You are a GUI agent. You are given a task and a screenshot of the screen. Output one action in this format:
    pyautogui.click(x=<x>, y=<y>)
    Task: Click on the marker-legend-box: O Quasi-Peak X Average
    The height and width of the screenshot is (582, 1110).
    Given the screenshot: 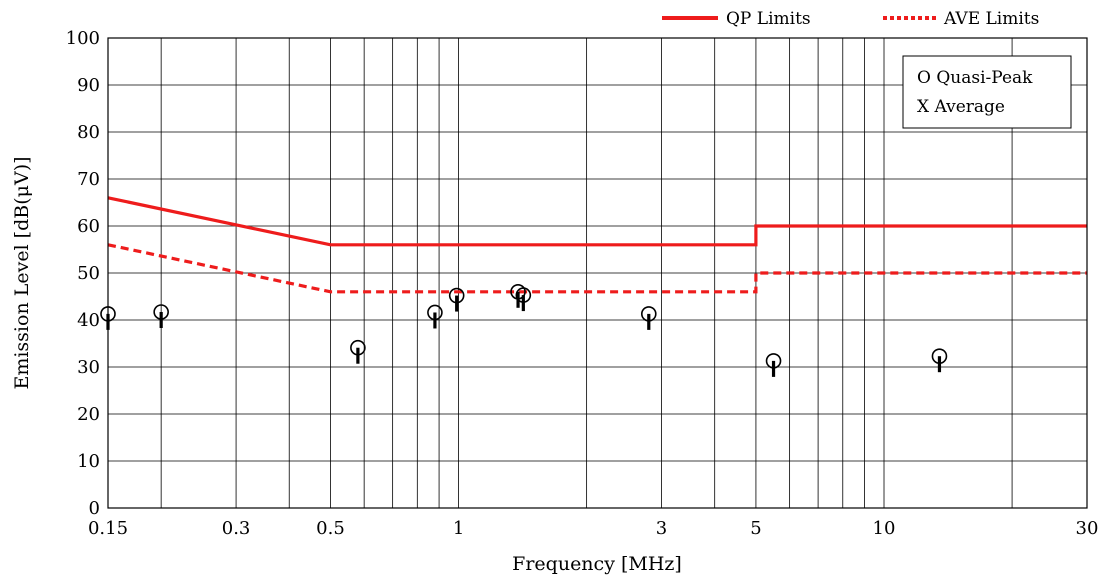 What is the action you would take?
    pyautogui.click(x=987, y=92)
    